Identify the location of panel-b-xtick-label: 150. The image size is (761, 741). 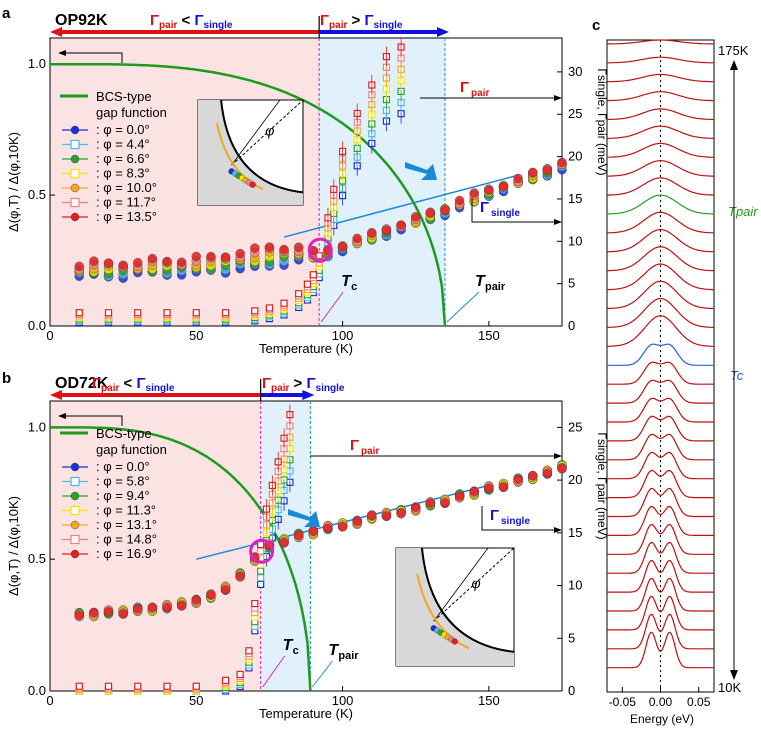
(489, 700).